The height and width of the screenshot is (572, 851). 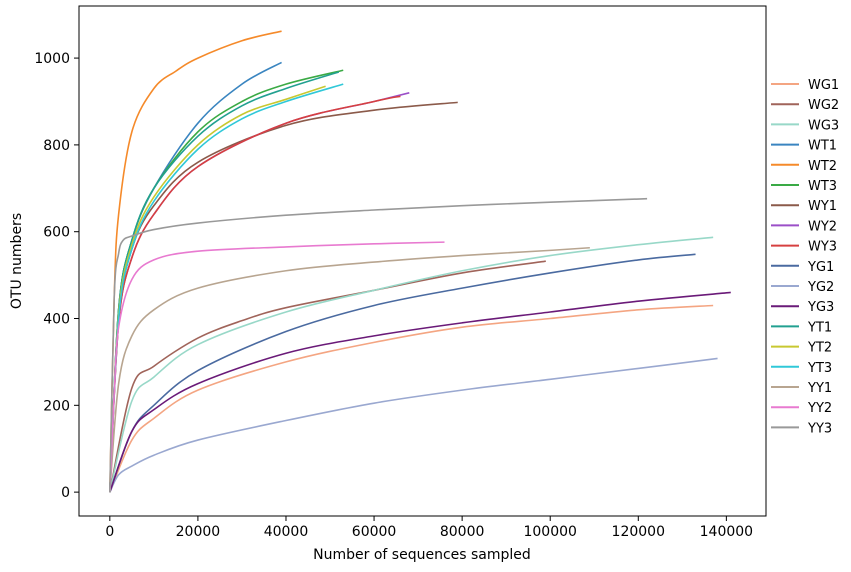 What do you see at coordinates (286, 532) in the screenshot?
I see `x-tick-label: 40000` at bounding box center [286, 532].